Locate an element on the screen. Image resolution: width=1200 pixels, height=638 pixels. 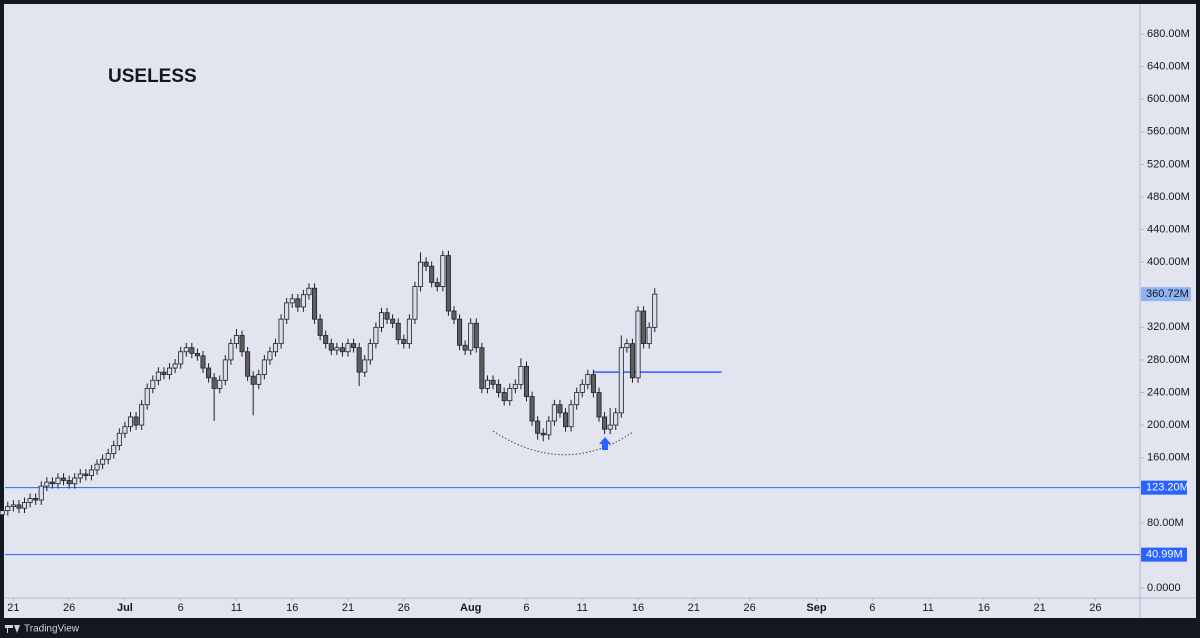
y-tick-label: 80.00M is located at coordinates (1165, 523).